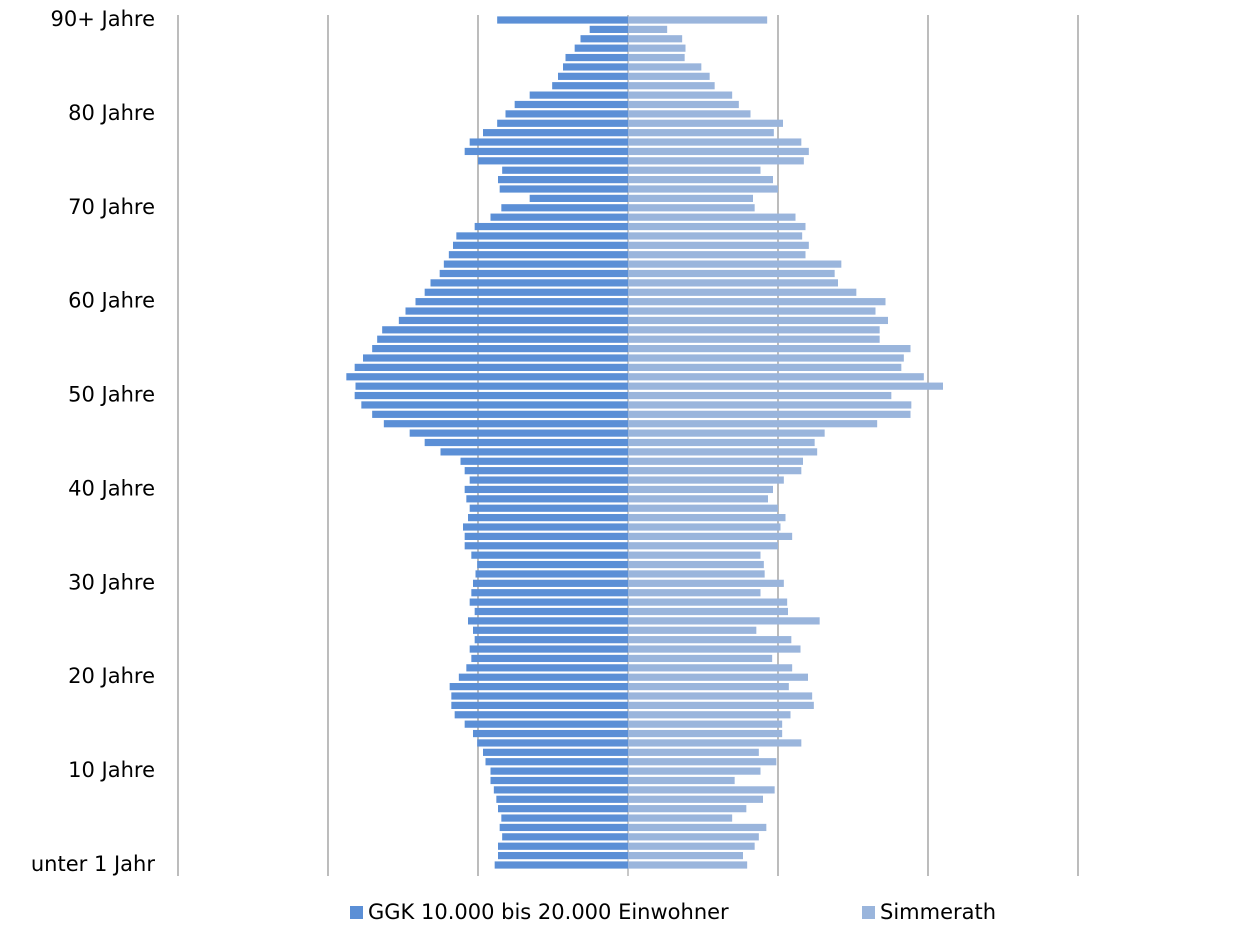 The image size is (1240, 925). I want to click on legend-swatch, so click(868, 912).